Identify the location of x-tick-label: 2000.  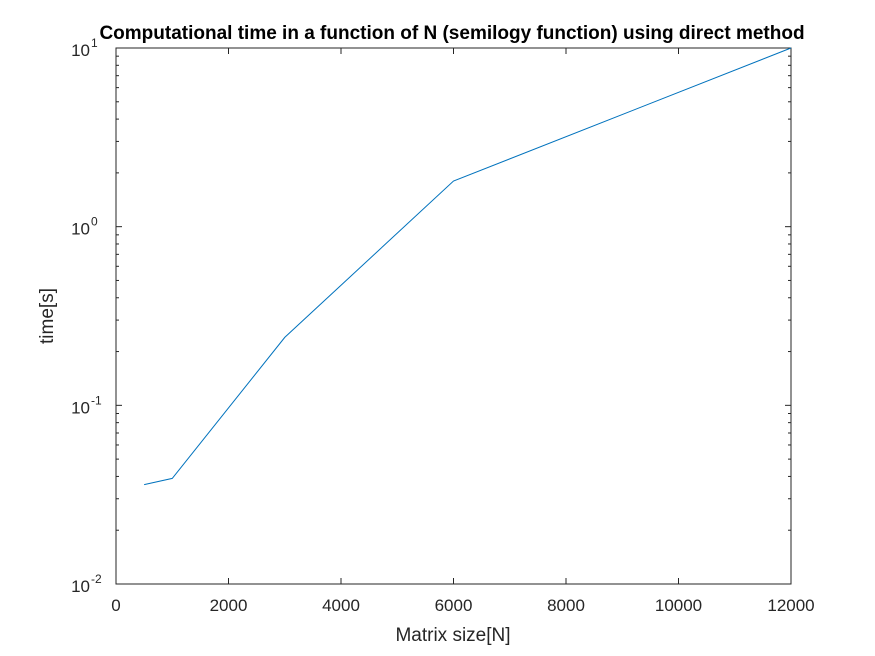
(229, 605).